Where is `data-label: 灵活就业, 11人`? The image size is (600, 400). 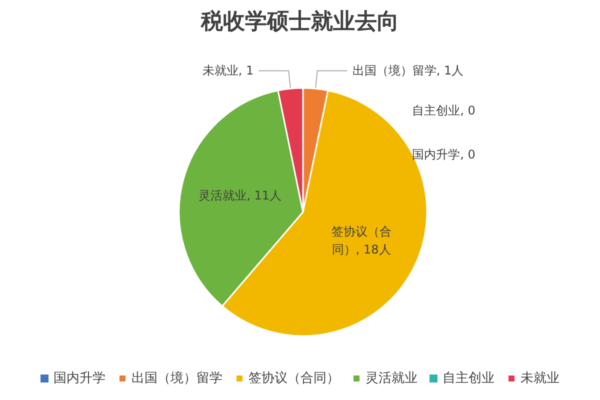 data-label: 灵活就业, 11人 is located at coordinates (240, 195).